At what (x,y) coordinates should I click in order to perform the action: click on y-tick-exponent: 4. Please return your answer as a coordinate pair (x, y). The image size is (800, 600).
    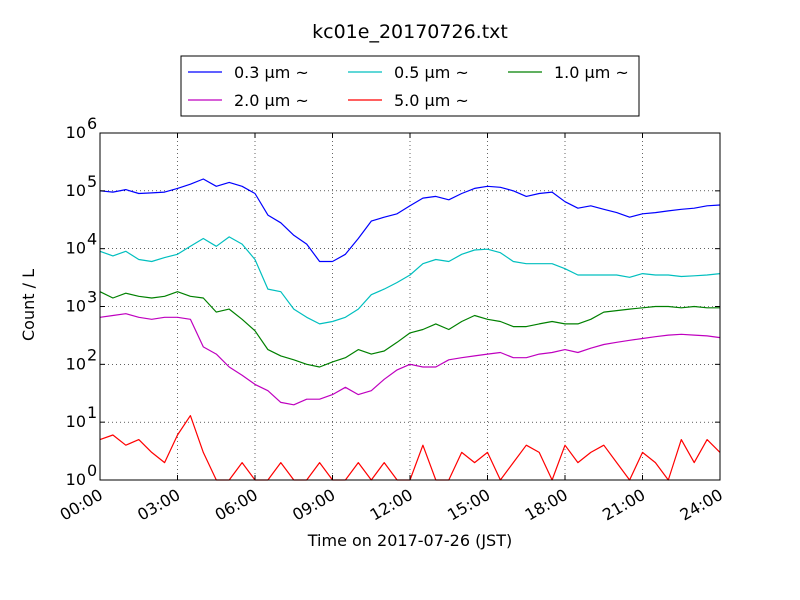
    Looking at the image, I should click on (92, 239).